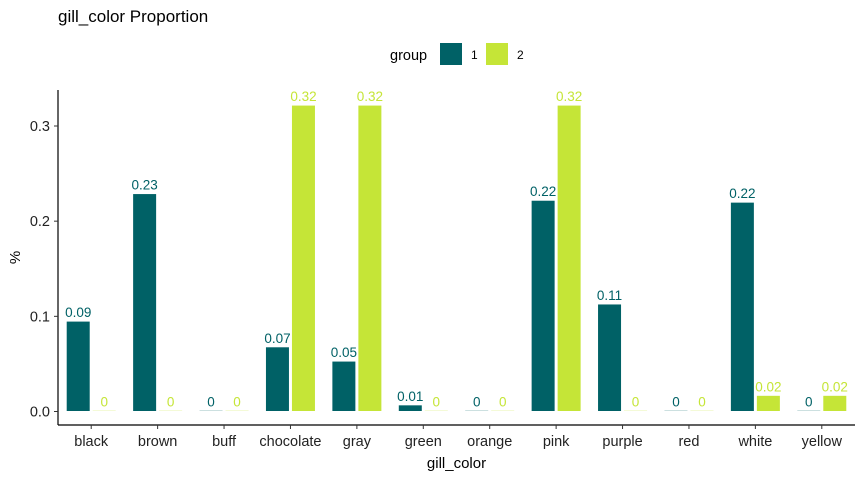  Describe the element at coordinates (44, 270) in the screenshot. I see `y-axis: 0.0 0.1 0.2 0.3` at that location.